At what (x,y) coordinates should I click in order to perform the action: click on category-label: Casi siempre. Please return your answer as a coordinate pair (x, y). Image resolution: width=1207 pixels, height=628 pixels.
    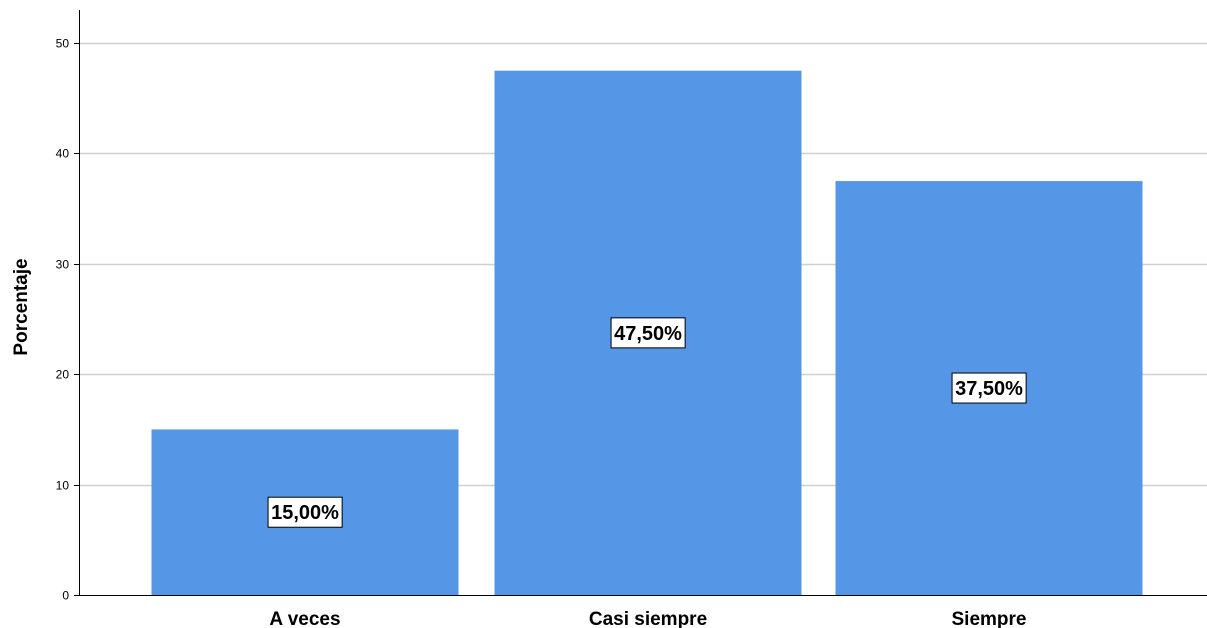
    Looking at the image, I should click on (648, 618).